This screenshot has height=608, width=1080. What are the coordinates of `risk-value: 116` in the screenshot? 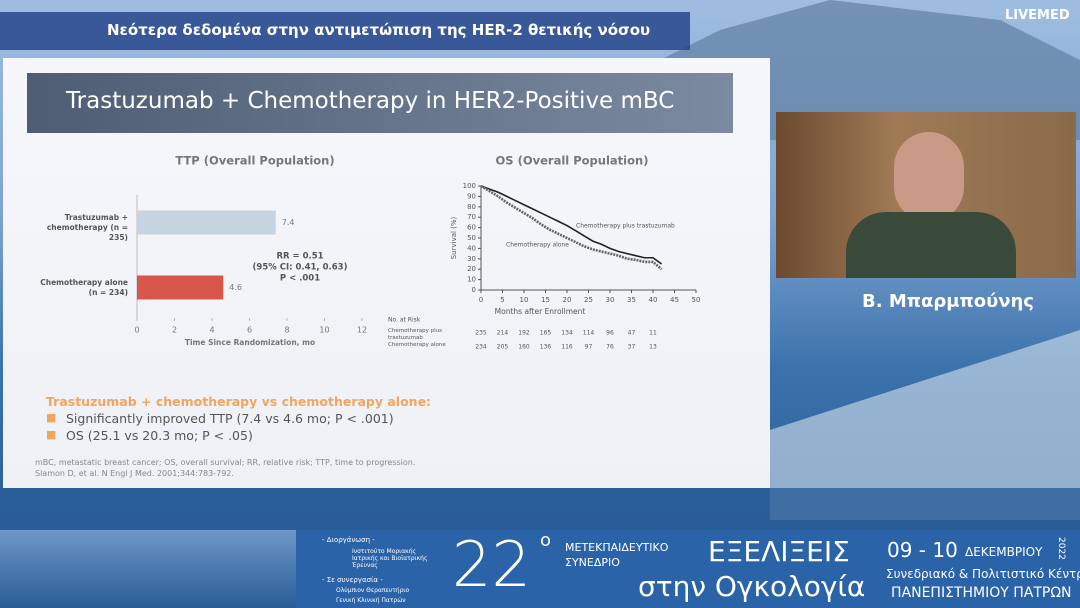 It's located at (567, 347).